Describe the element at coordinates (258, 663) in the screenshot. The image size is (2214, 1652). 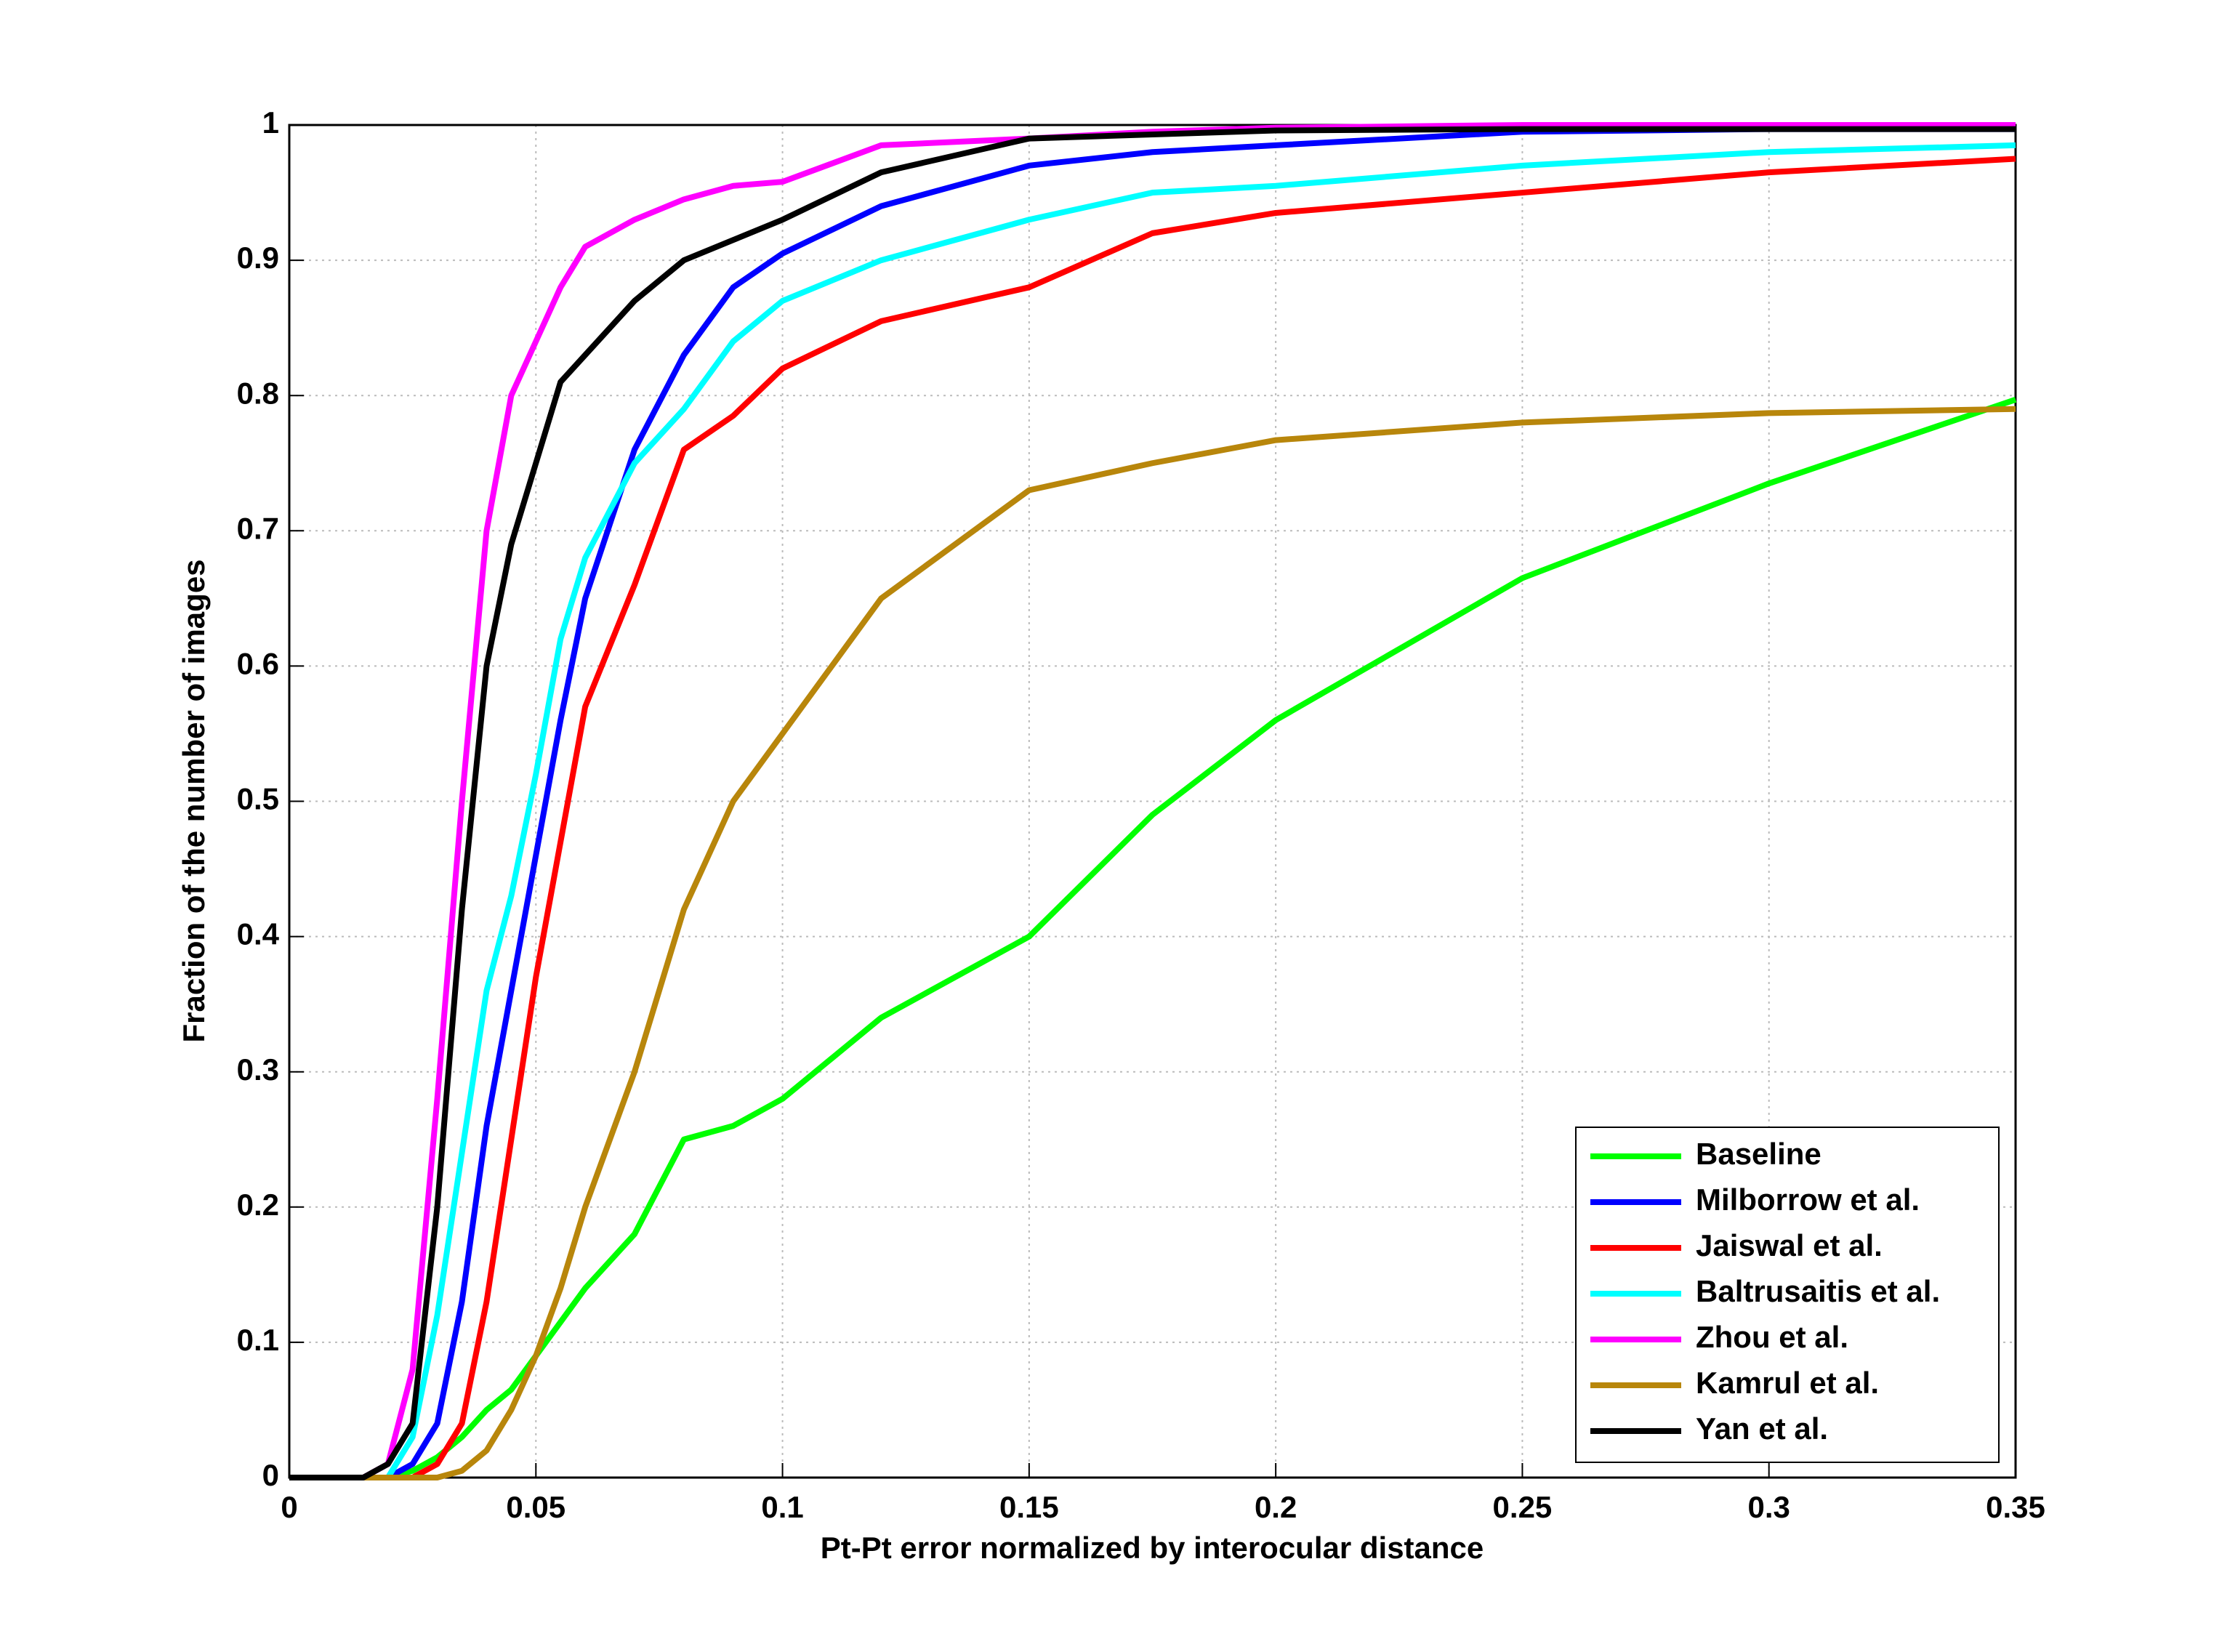
I see `y-tick-label: 0.6` at that location.